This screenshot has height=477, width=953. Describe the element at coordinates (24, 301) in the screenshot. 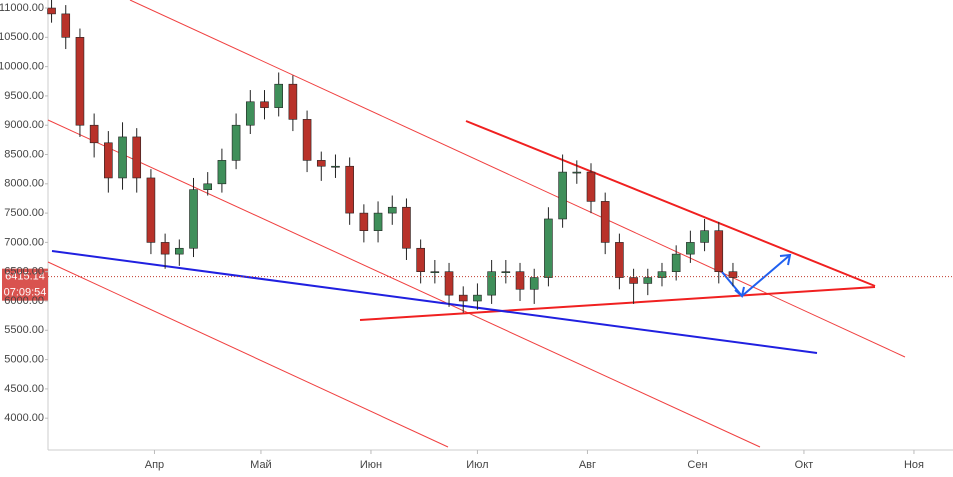

I see `y-tick-label: 6000.00` at that location.